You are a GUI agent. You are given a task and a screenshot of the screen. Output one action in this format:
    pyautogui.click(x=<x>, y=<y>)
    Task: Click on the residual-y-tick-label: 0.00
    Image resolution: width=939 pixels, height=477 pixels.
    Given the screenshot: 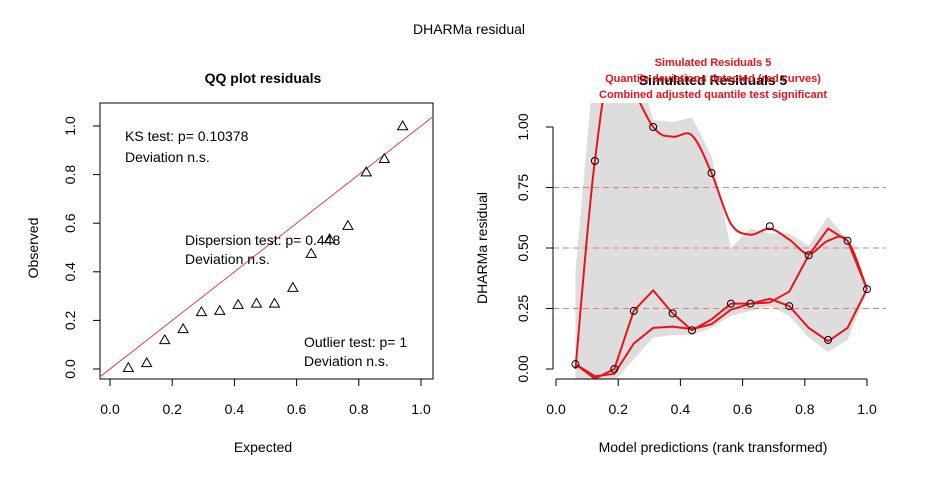 What is the action you would take?
    pyautogui.click(x=523, y=368)
    